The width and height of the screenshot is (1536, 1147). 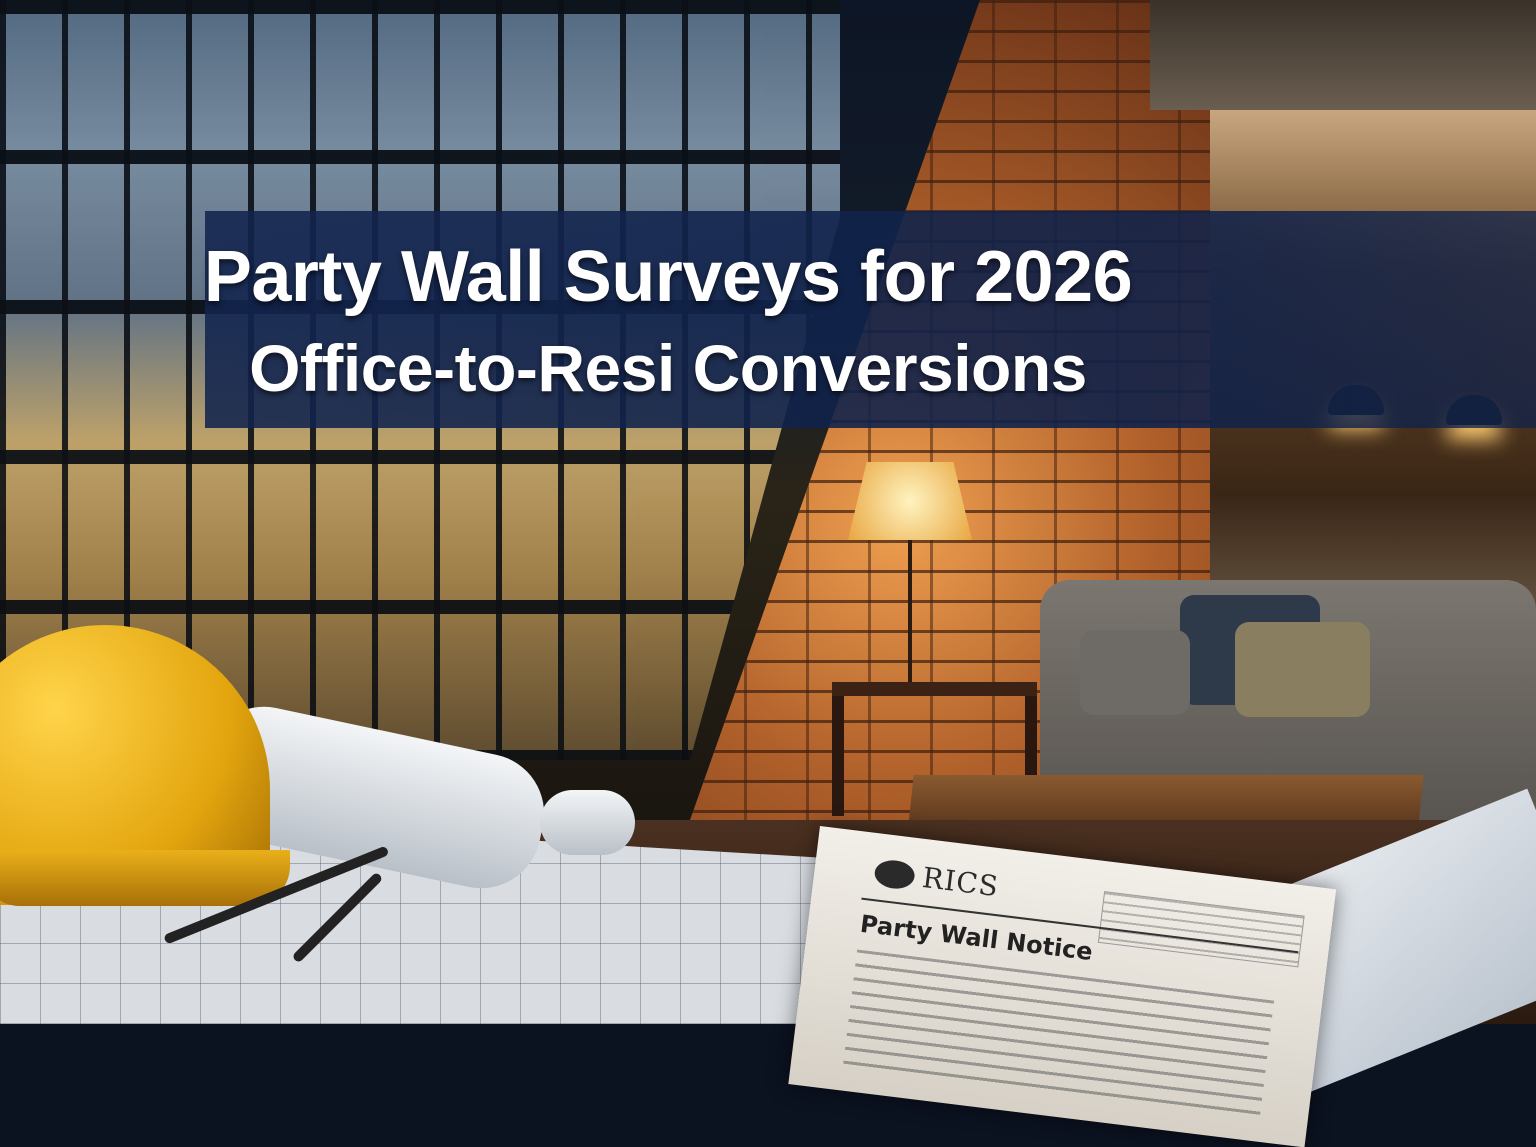 What do you see at coordinates (1201, 929) in the screenshot?
I see `document-address-box` at bounding box center [1201, 929].